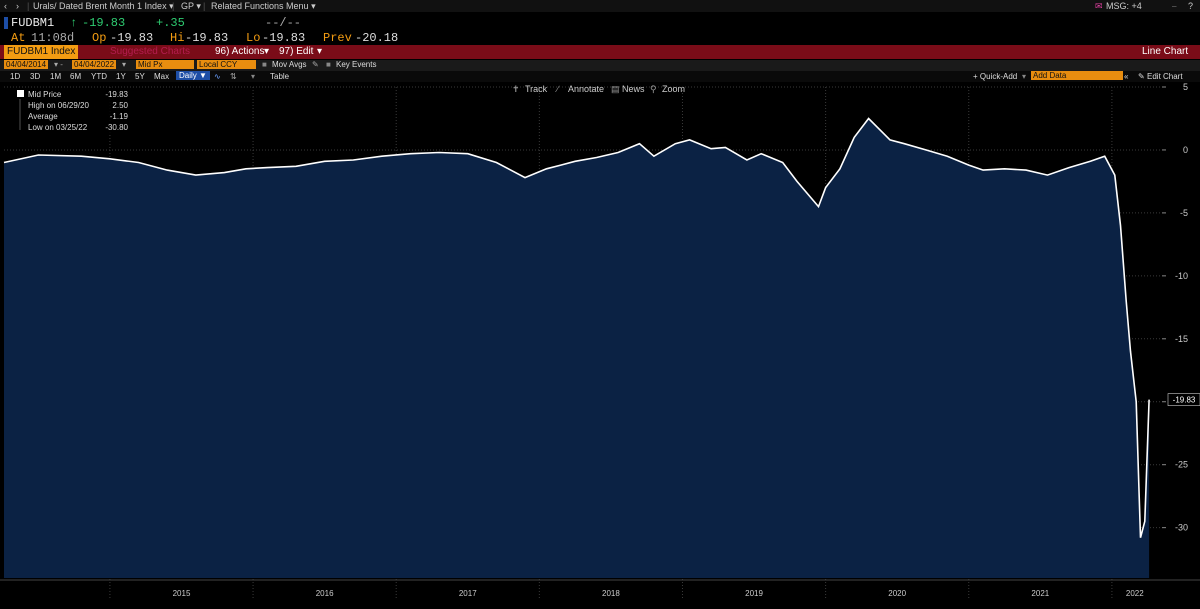 The image size is (1200, 609). Describe the element at coordinates (356, 64) in the screenshot. I see `key-events-toggle: Key Events` at that location.